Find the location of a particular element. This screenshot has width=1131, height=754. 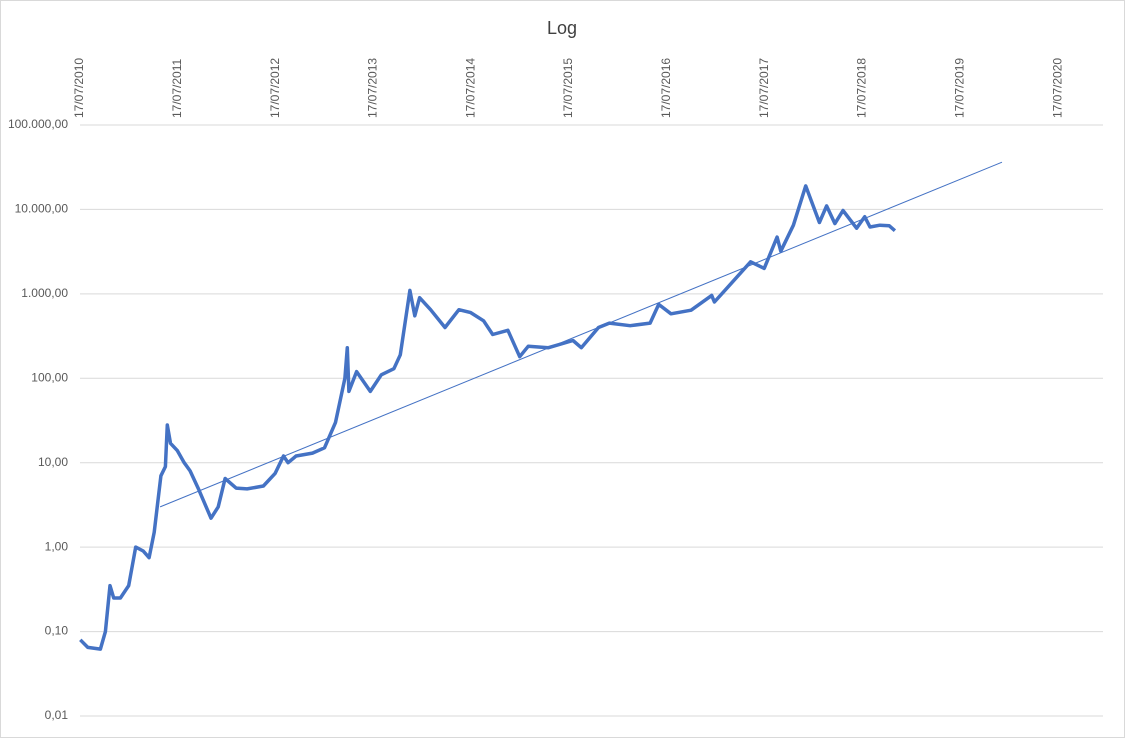

y-tick-label: 0,10 is located at coordinates (57, 631).